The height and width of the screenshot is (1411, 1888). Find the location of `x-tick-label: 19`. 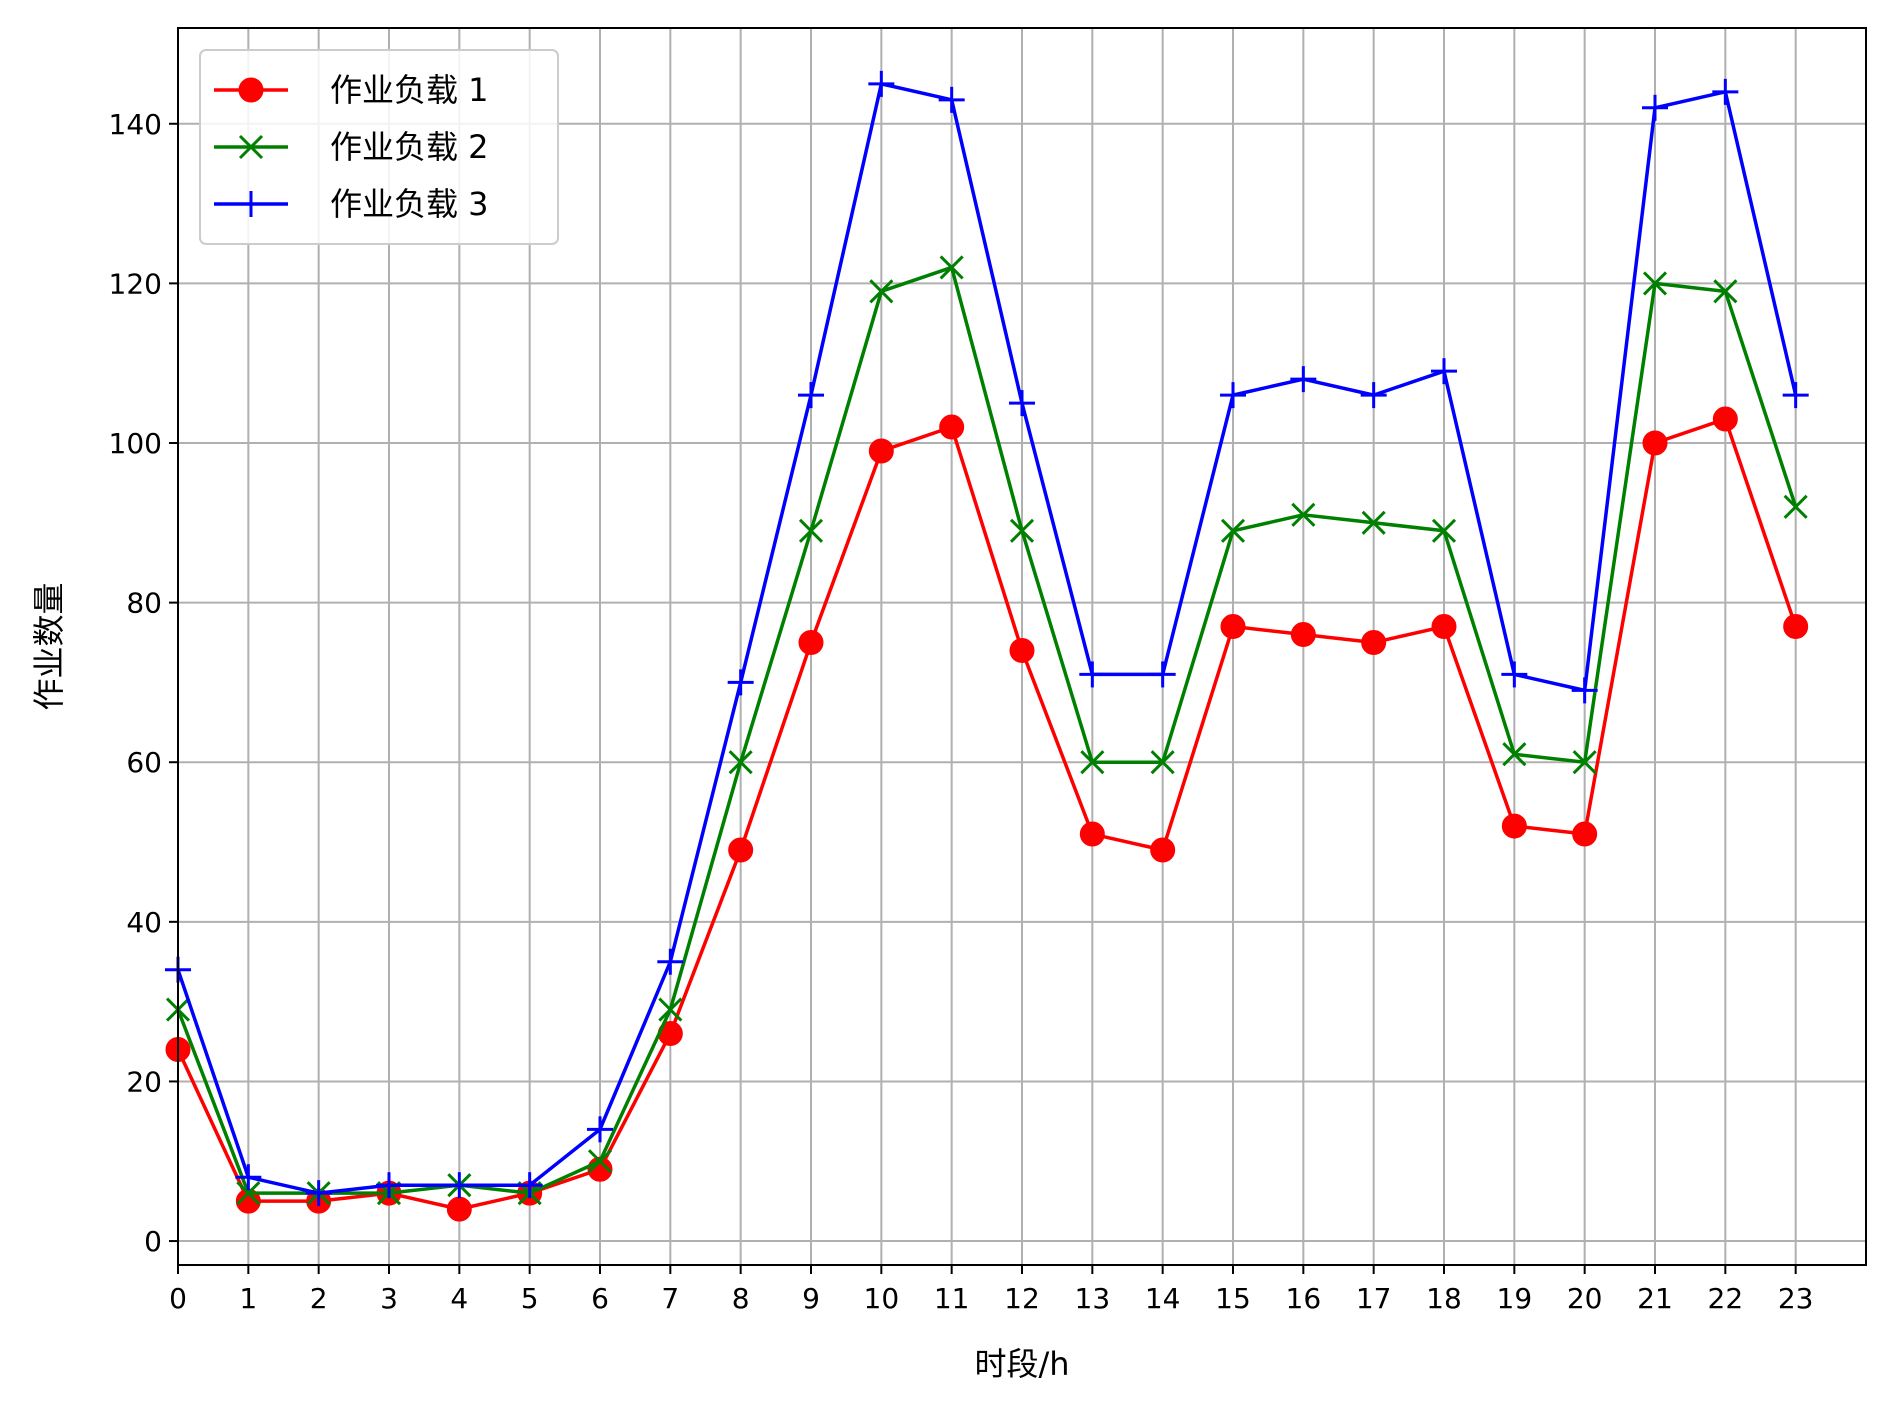

x-tick-label: 19 is located at coordinates (1515, 1298).